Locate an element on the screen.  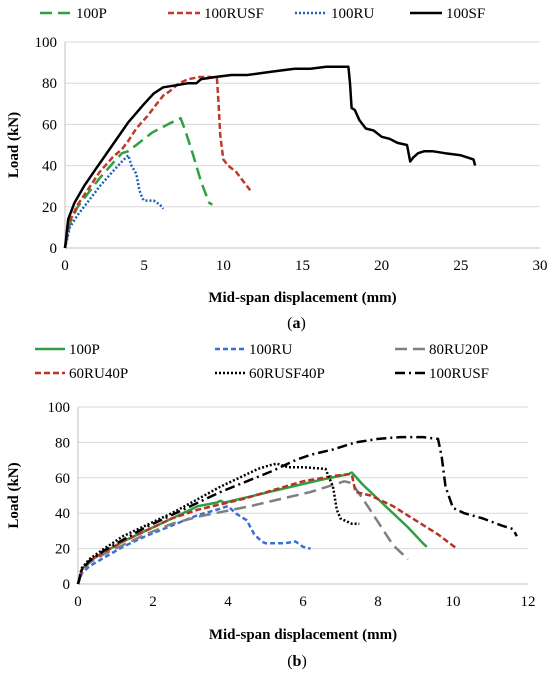
x-tick-label: 4 is located at coordinates (228, 602).